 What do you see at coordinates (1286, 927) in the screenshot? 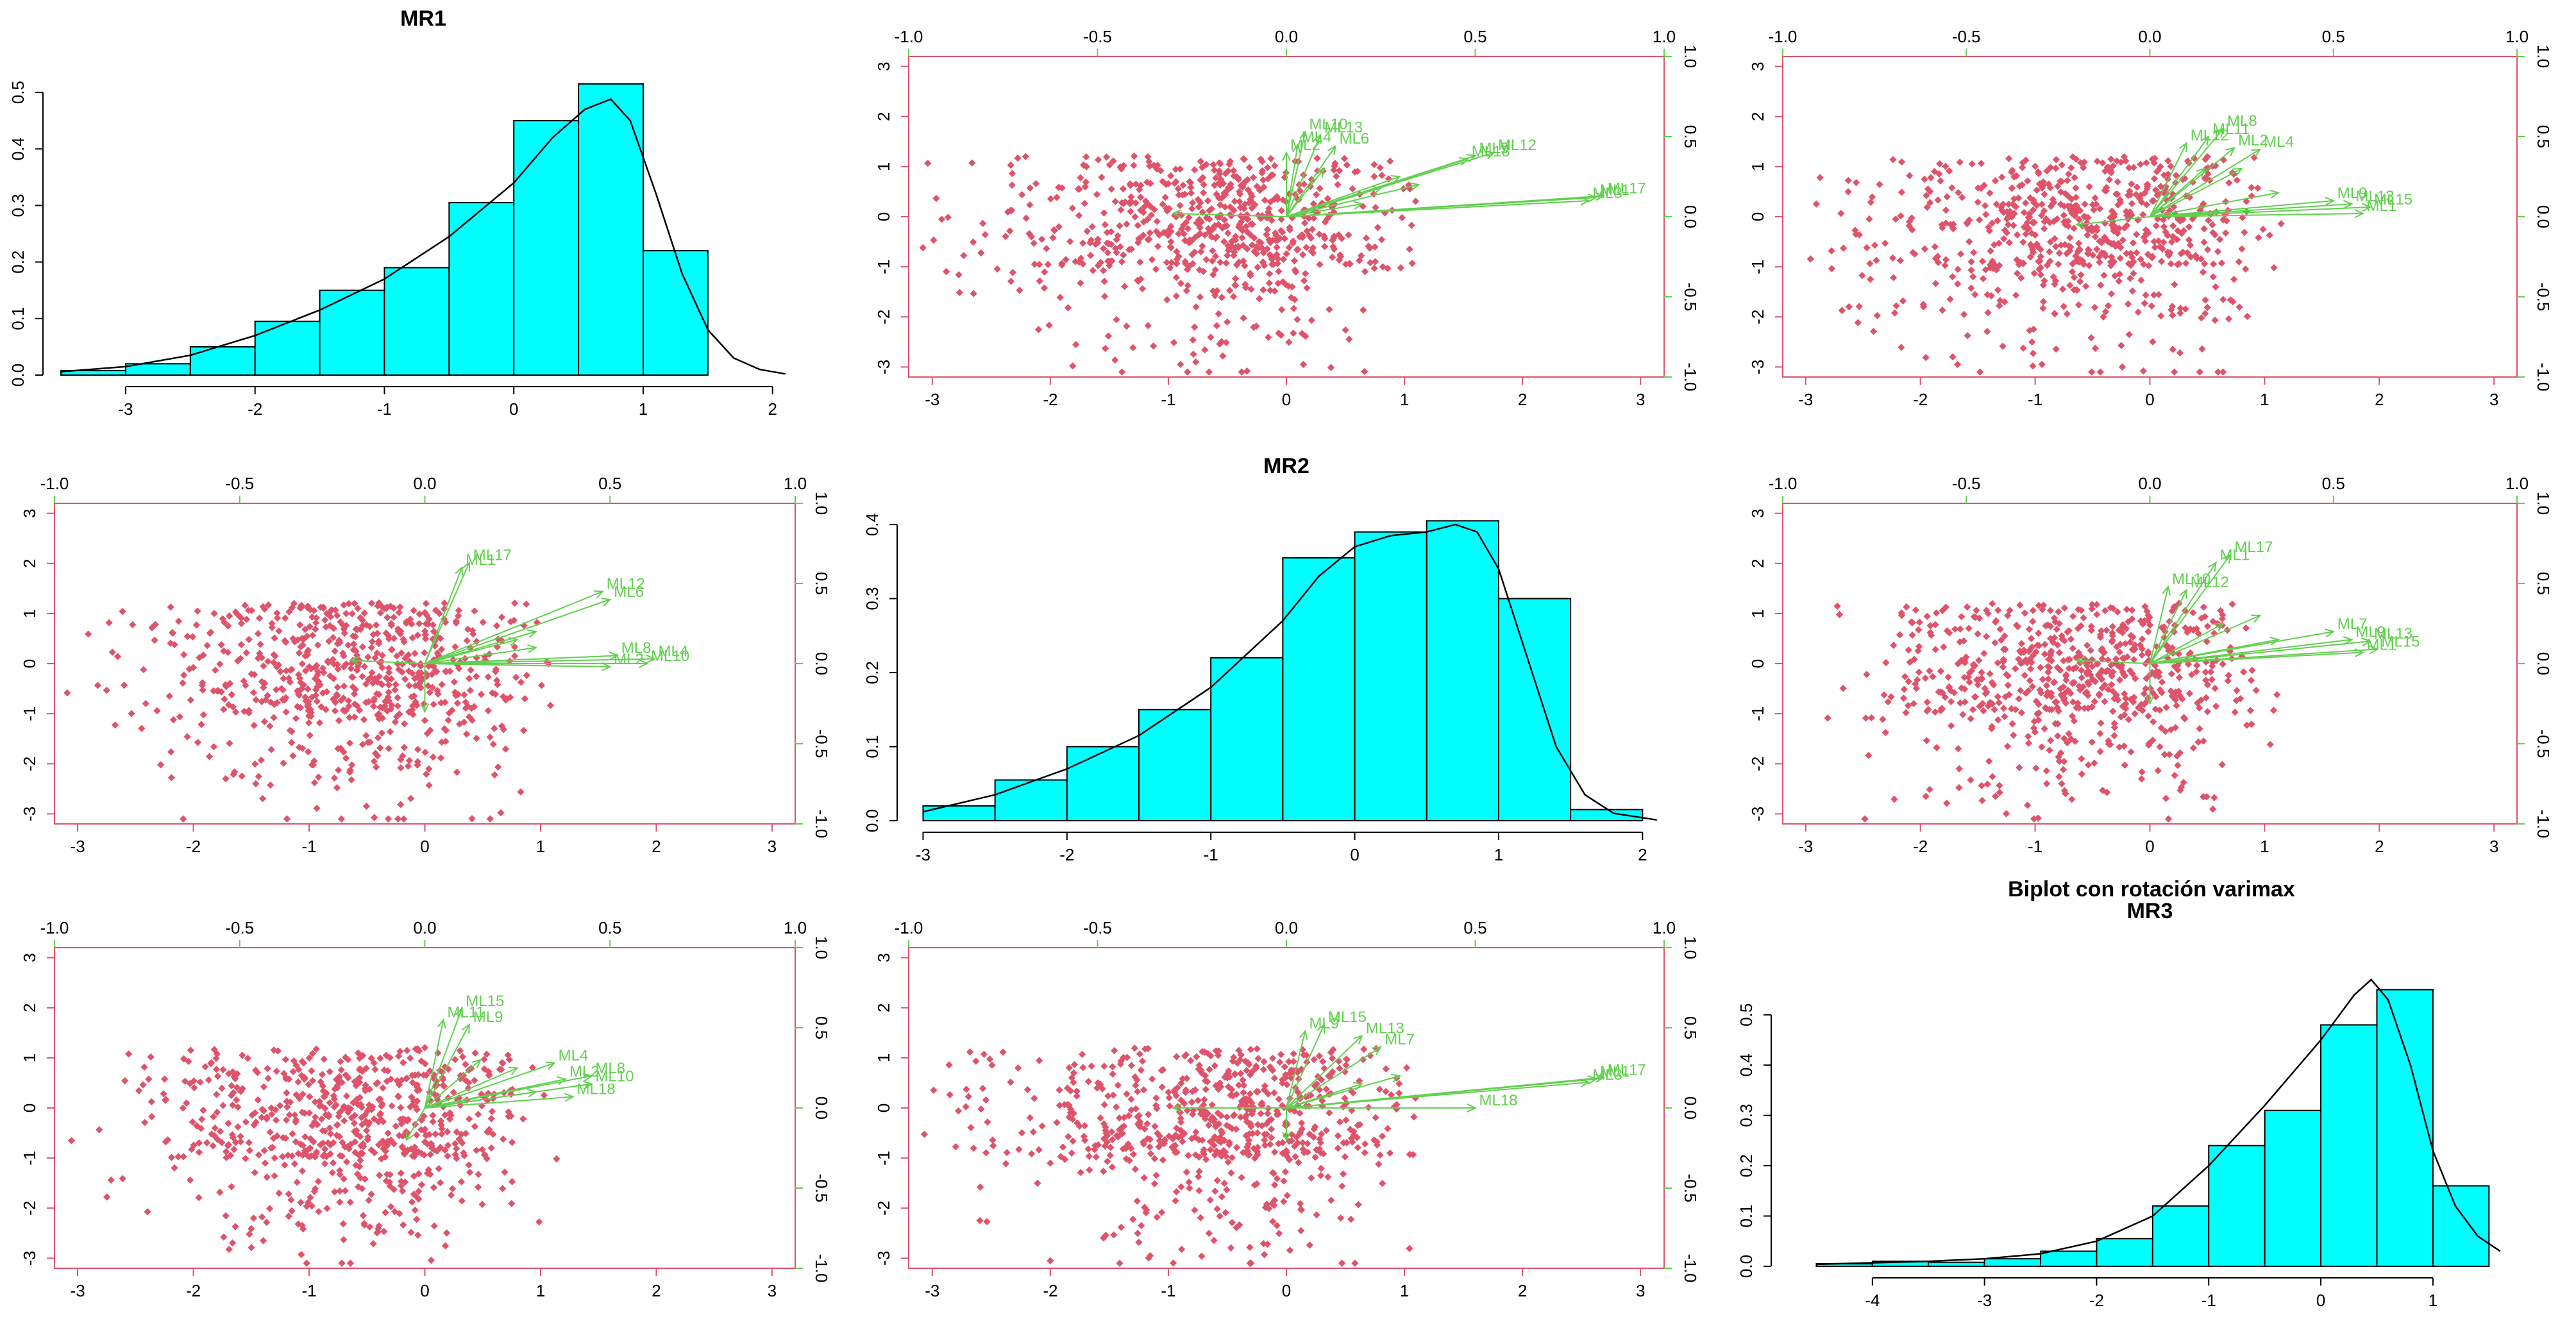
I see `top-tick-label: 0.0` at bounding box center [1286, 927].